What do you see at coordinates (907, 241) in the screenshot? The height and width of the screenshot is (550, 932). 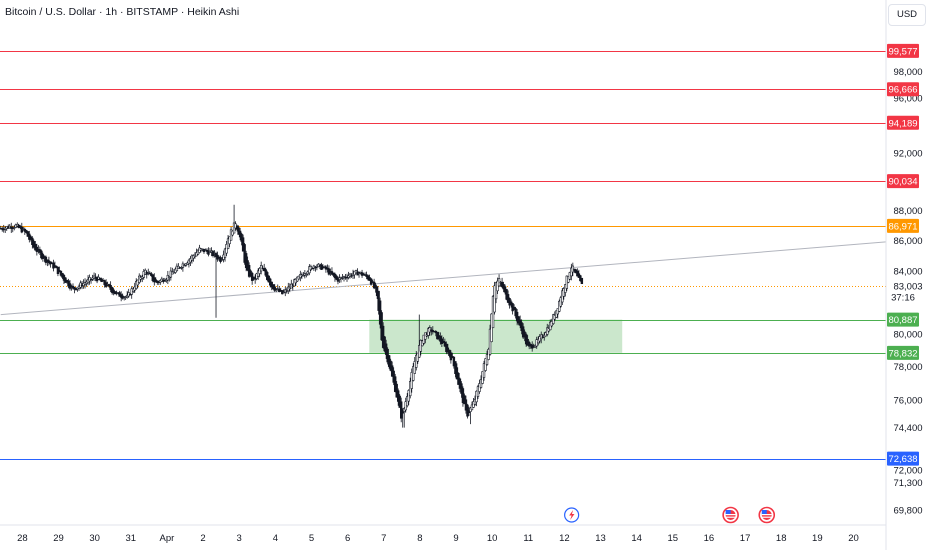 I see `y-tick-label-4: 86,000` at bounding box center [907, 241].